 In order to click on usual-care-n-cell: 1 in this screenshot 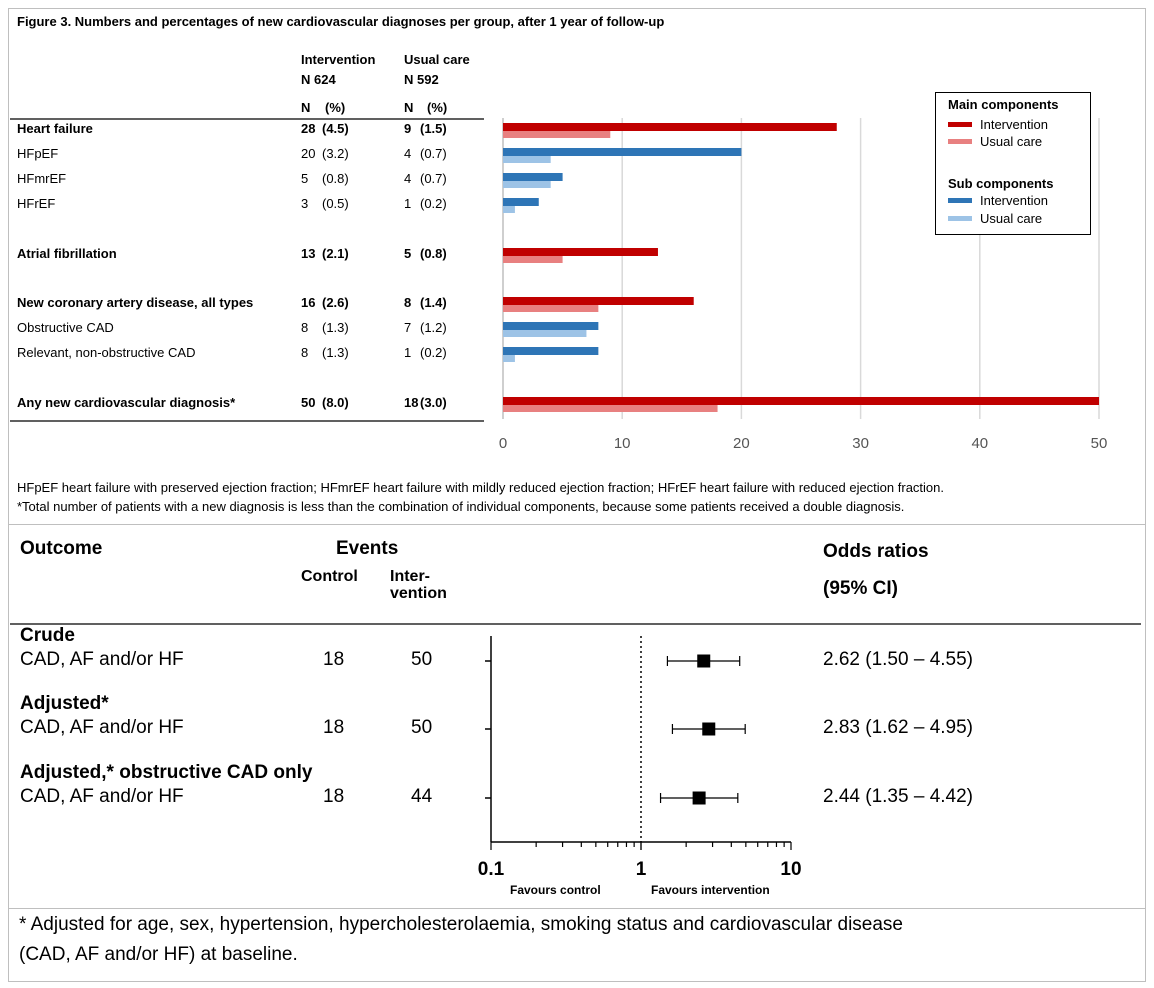, I will do `click(408, 203)`.